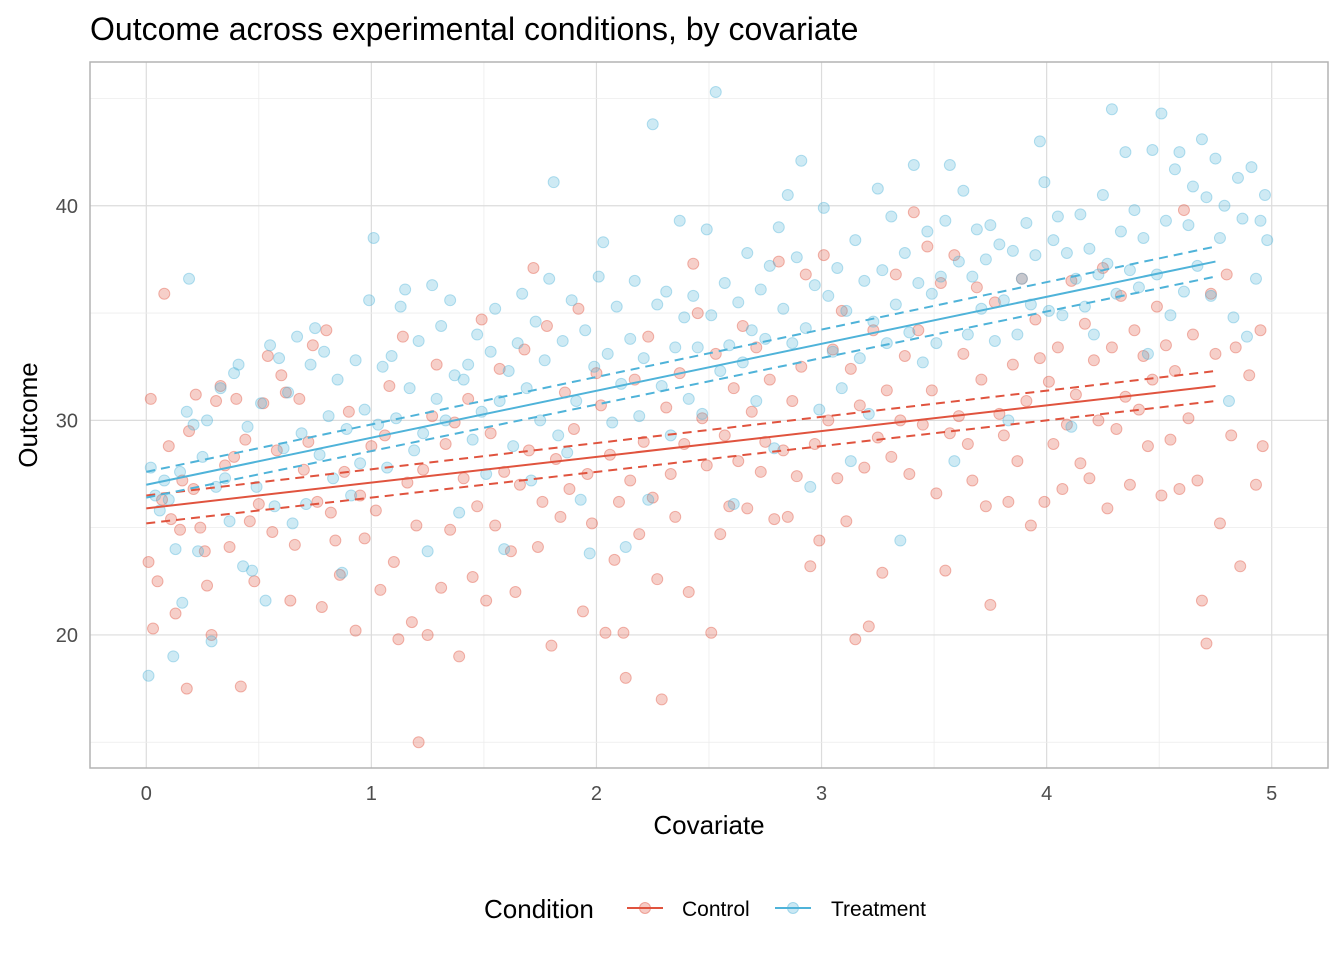 The image size is (1344, 960). I want to click on y-axis-ticks: 20 30 40, so click(67, 421).